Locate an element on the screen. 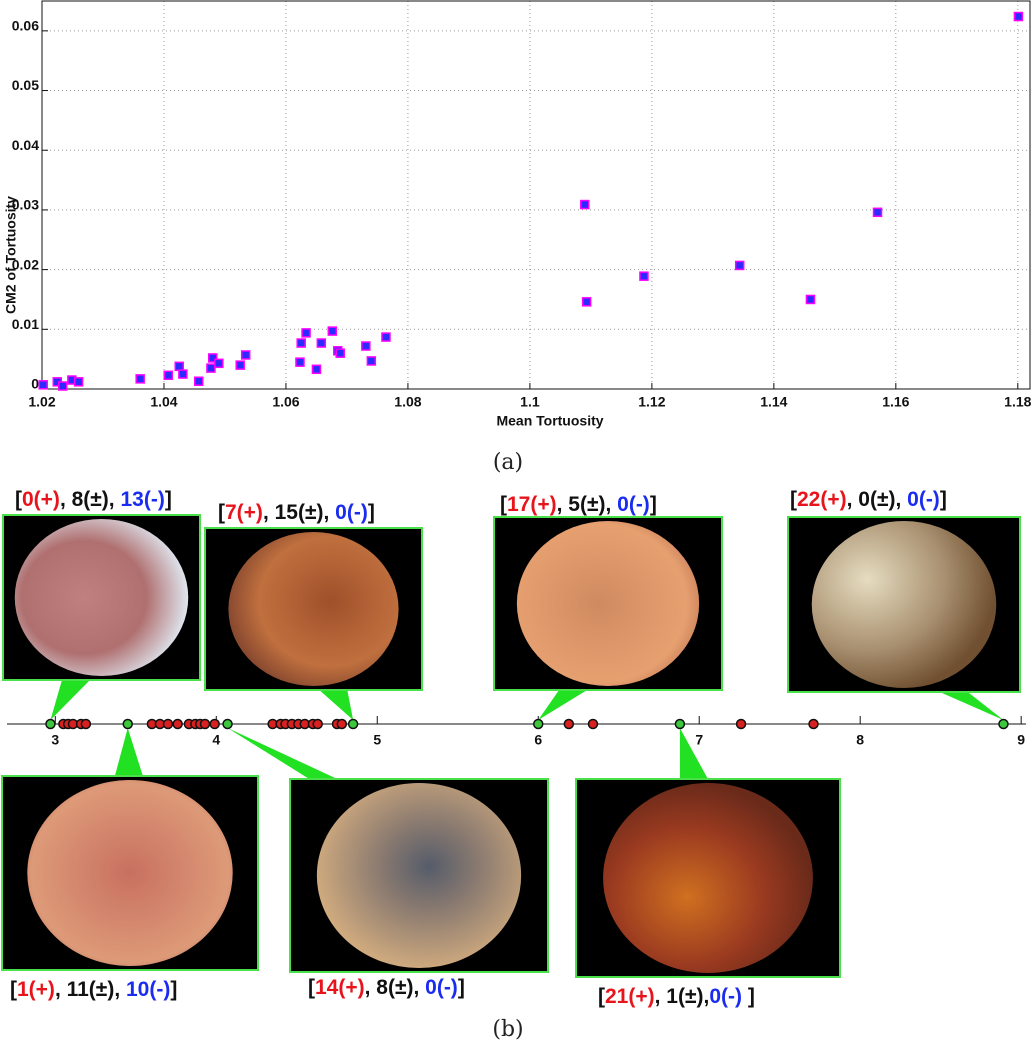 The width and height of the screenshot is (1034, 1050). caption: (a) is located at coordinates (508, 462).